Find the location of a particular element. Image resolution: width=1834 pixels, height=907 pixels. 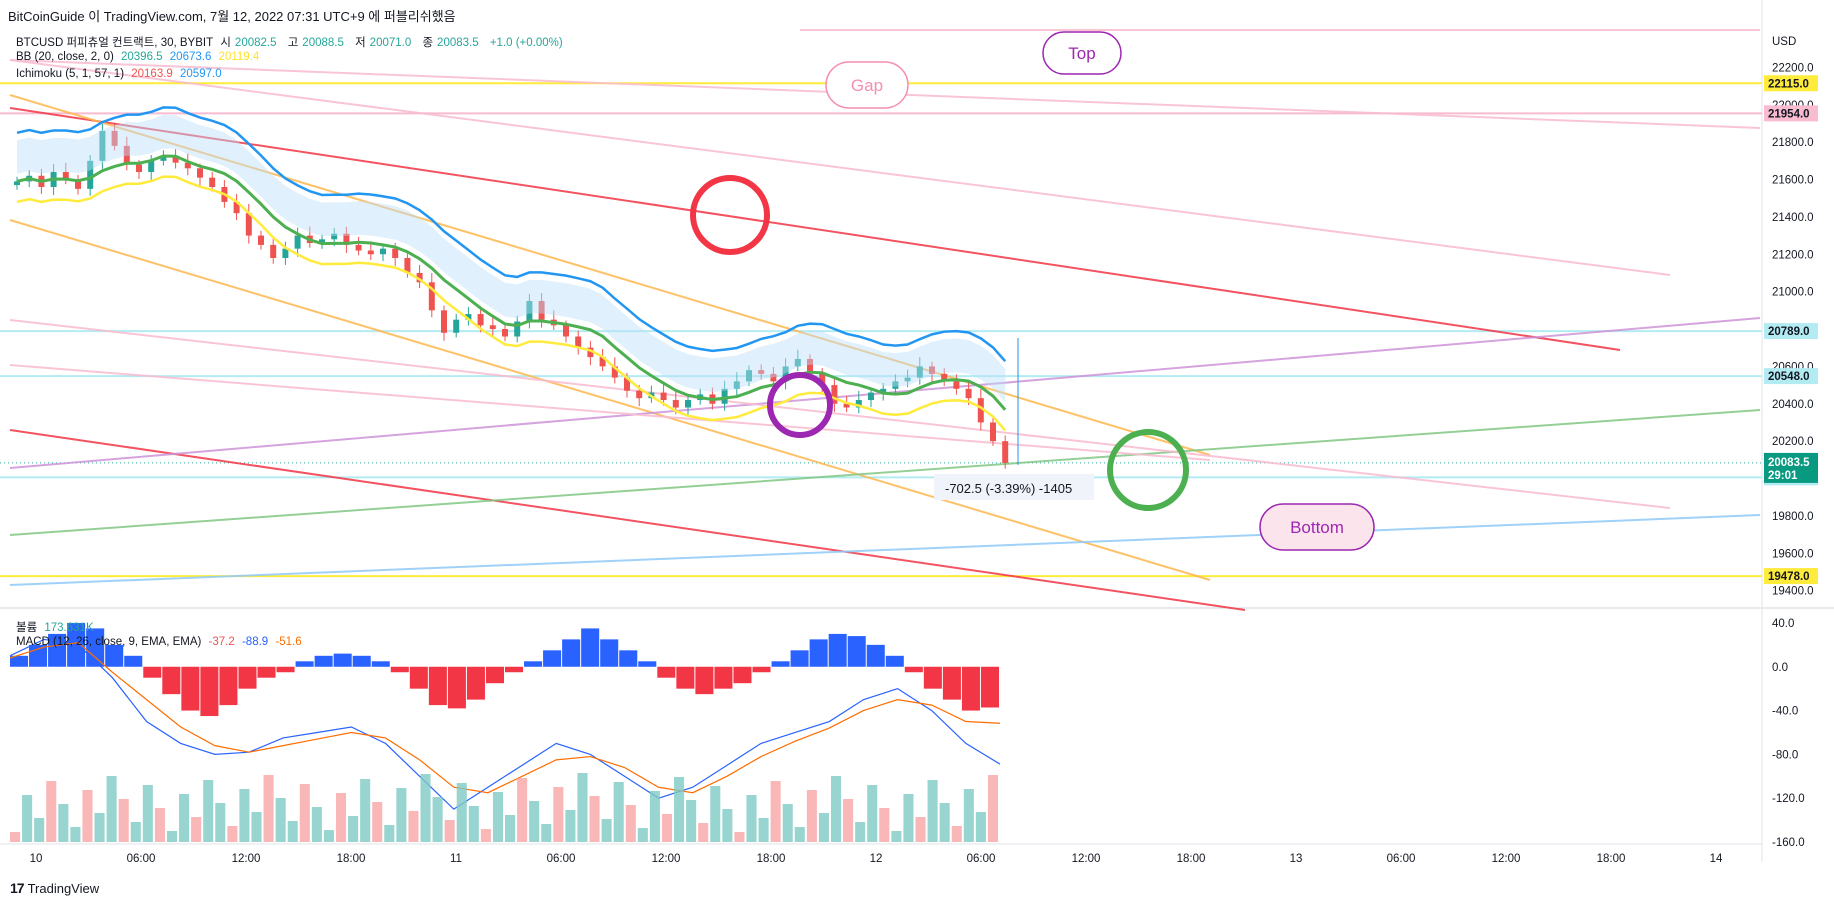

currency-label: USD is located at coordinates (1784, 42).